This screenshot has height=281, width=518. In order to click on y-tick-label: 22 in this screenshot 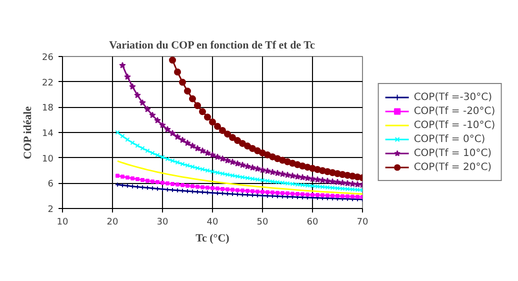, I will do `click(48, 83)`.